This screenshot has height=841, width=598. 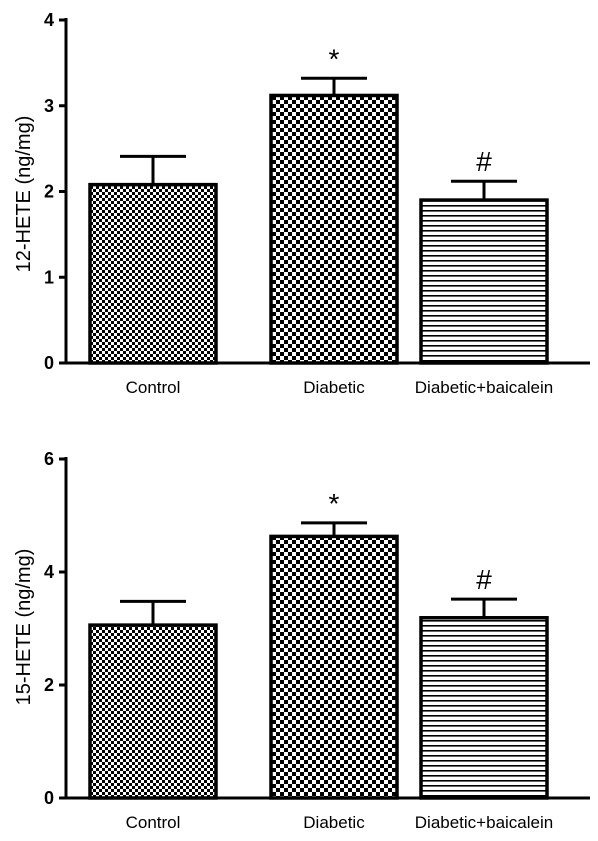 I want to click on y-tick-label: 1, so click(x=49, y=277).